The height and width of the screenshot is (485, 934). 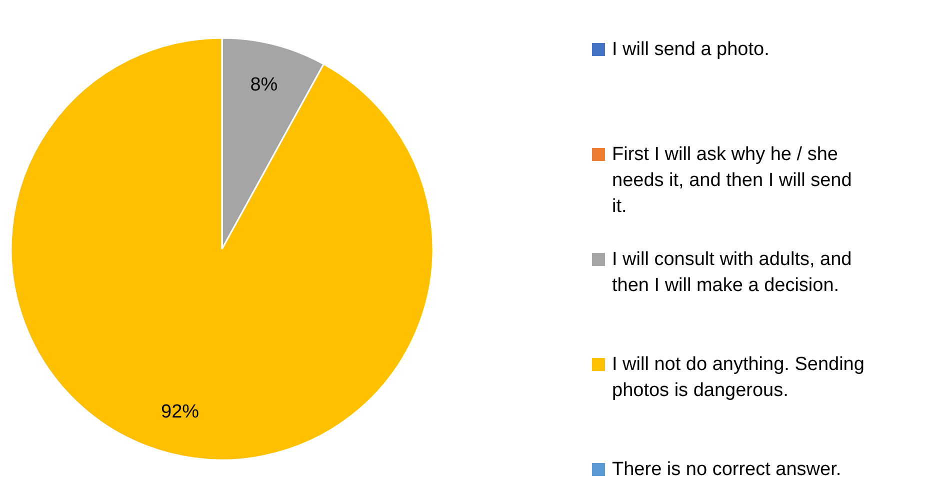 I want to click on data-label: 92%, so click(x=180, y=412).